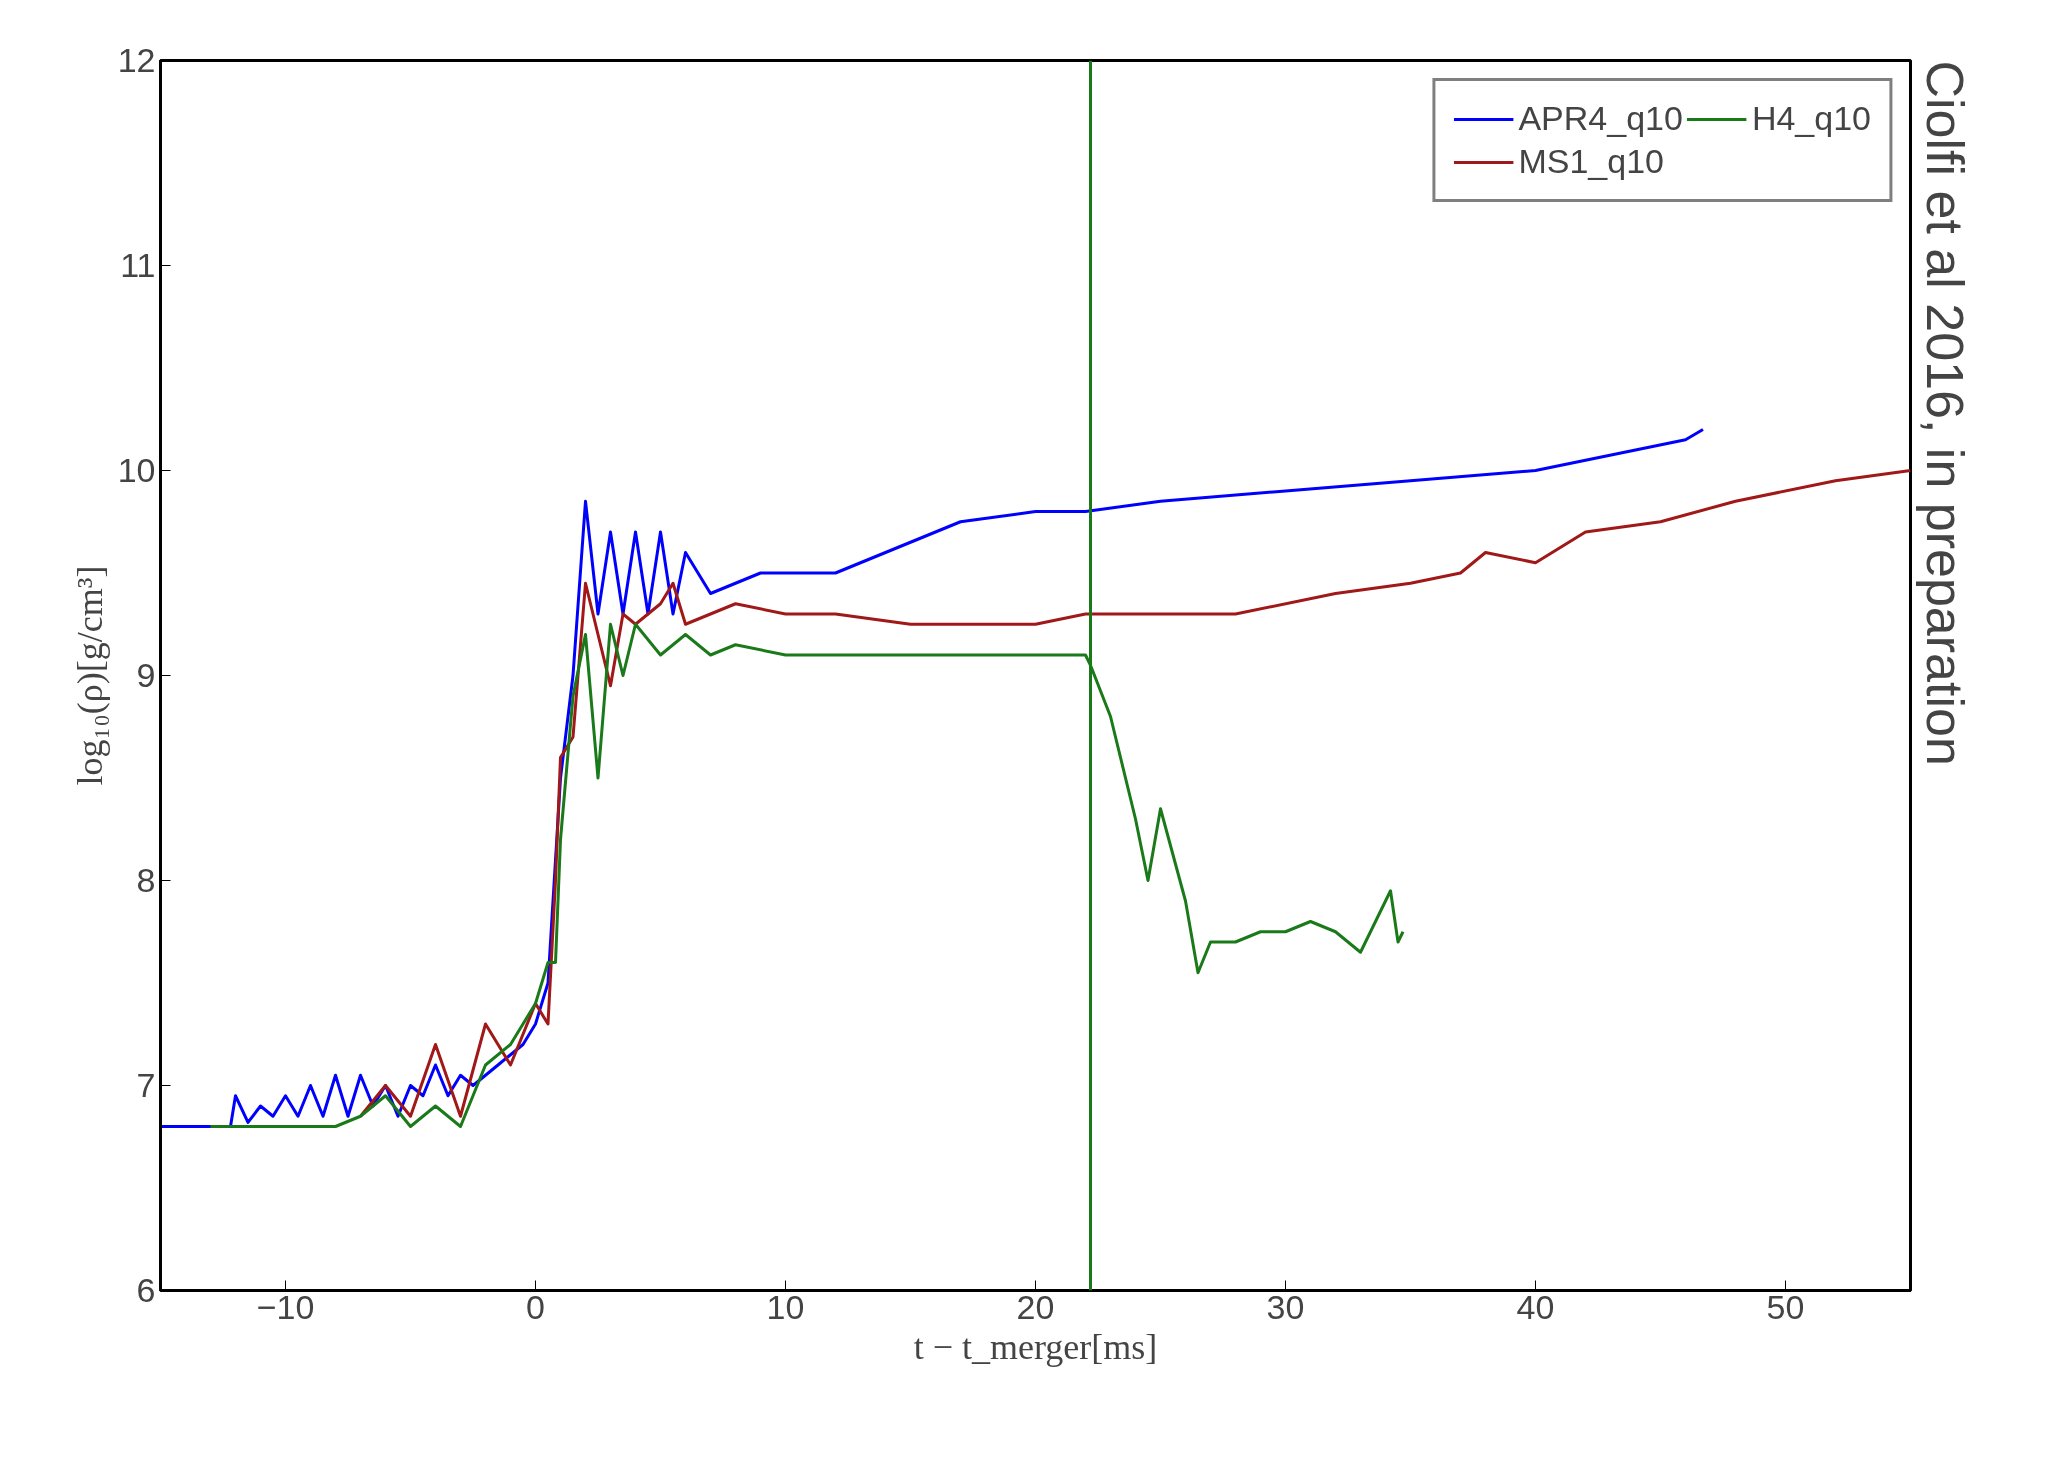 The width and height of the screenshot is (2069, 1465). Describe the element at coordinates (146, 1085) in the screenshot. I see `y-tick-label: 7` at that location.